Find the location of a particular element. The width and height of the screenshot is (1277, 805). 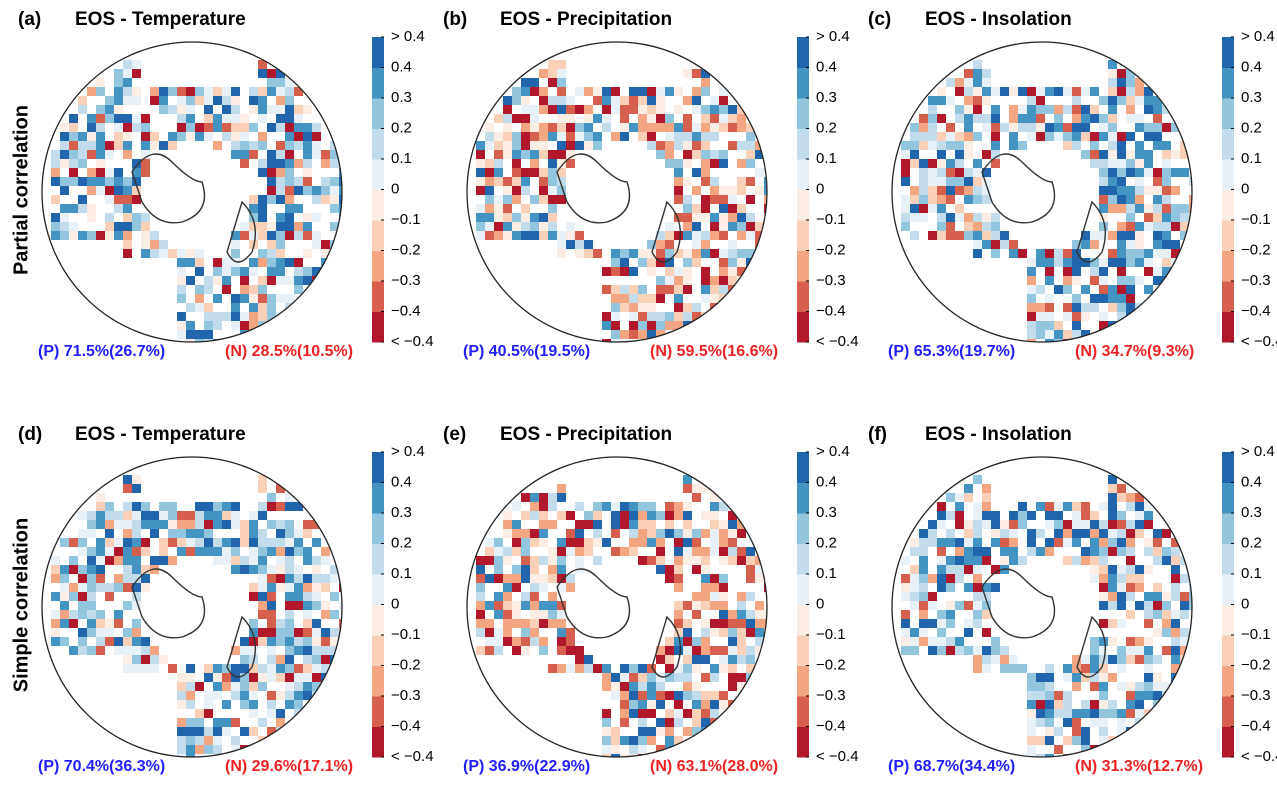

colorbar-label: < −0.4 is located at coordinates (837, 756).